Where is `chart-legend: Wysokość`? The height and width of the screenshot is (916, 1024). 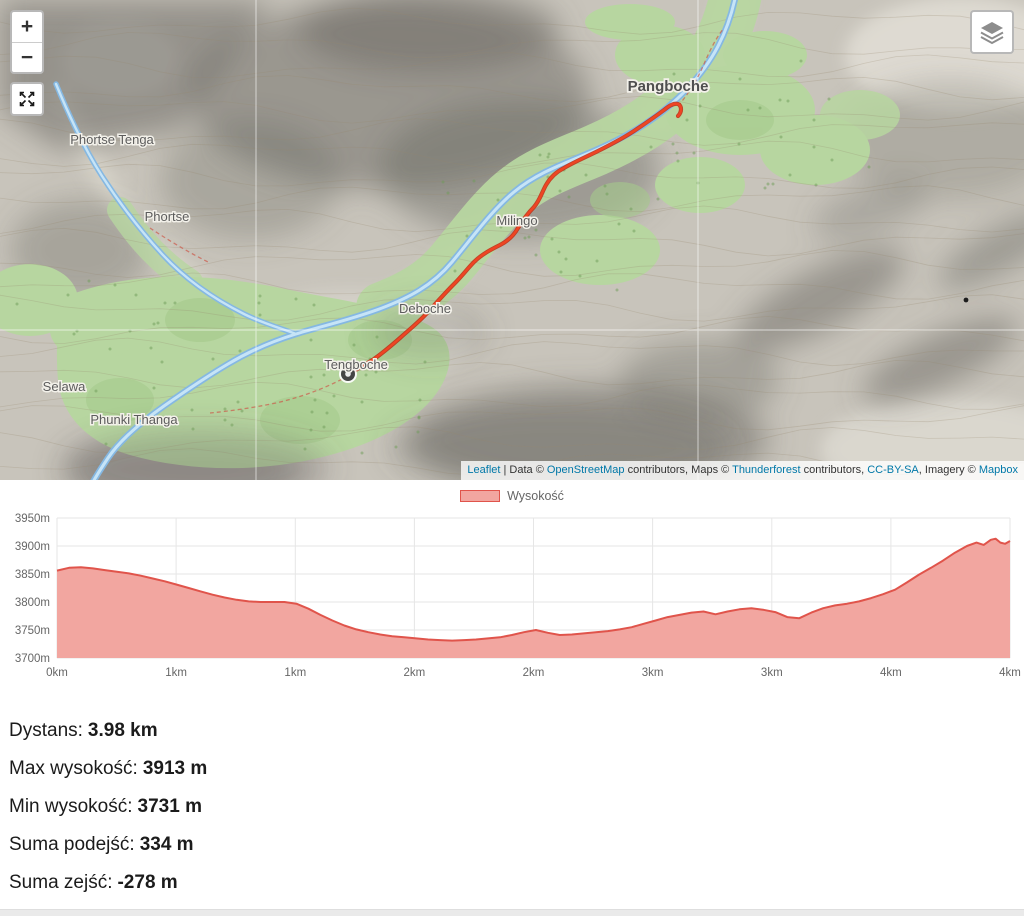 chart-legend: Wysokość is located at coordinates (512, 496).